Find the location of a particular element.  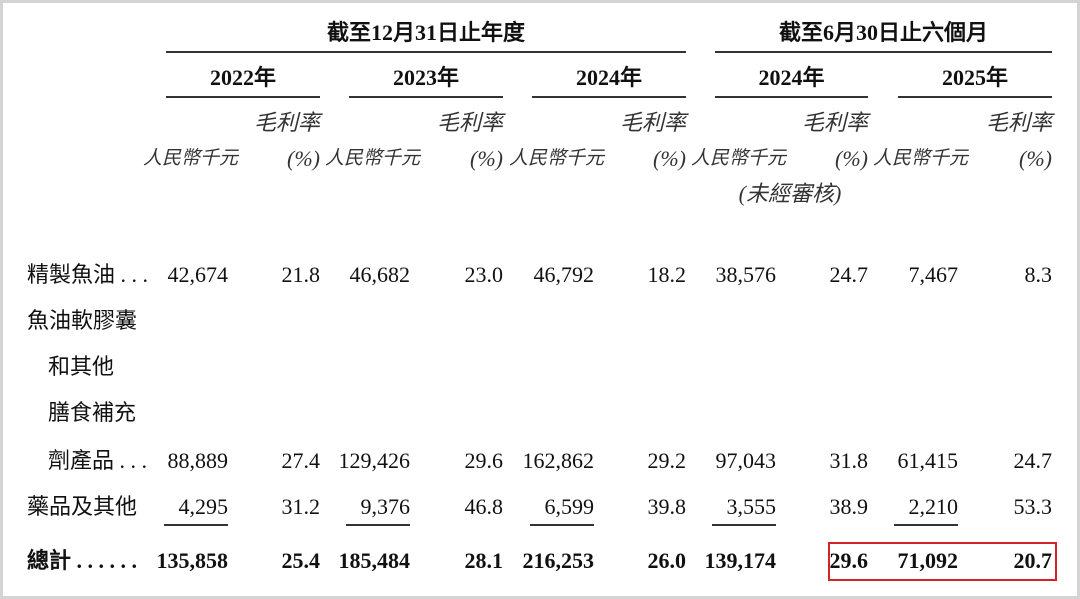

amount-cell: 139,174 is located at coordinates (740, 560).